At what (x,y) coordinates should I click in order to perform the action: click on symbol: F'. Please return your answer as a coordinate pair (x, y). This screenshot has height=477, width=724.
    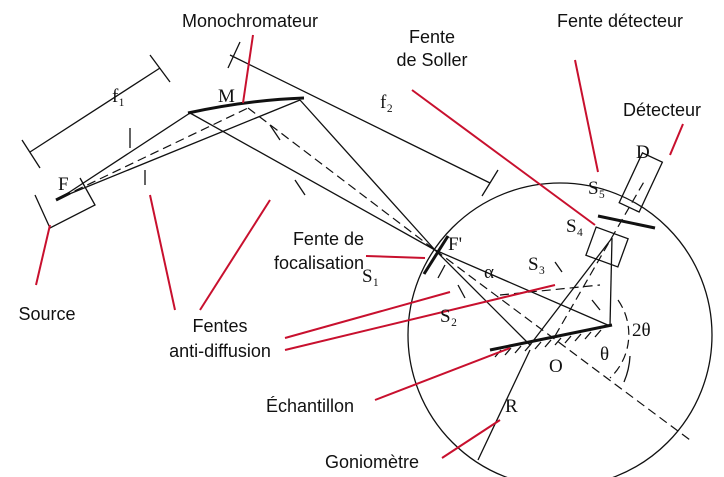
    Looking at the image, I should click on (455, 244).